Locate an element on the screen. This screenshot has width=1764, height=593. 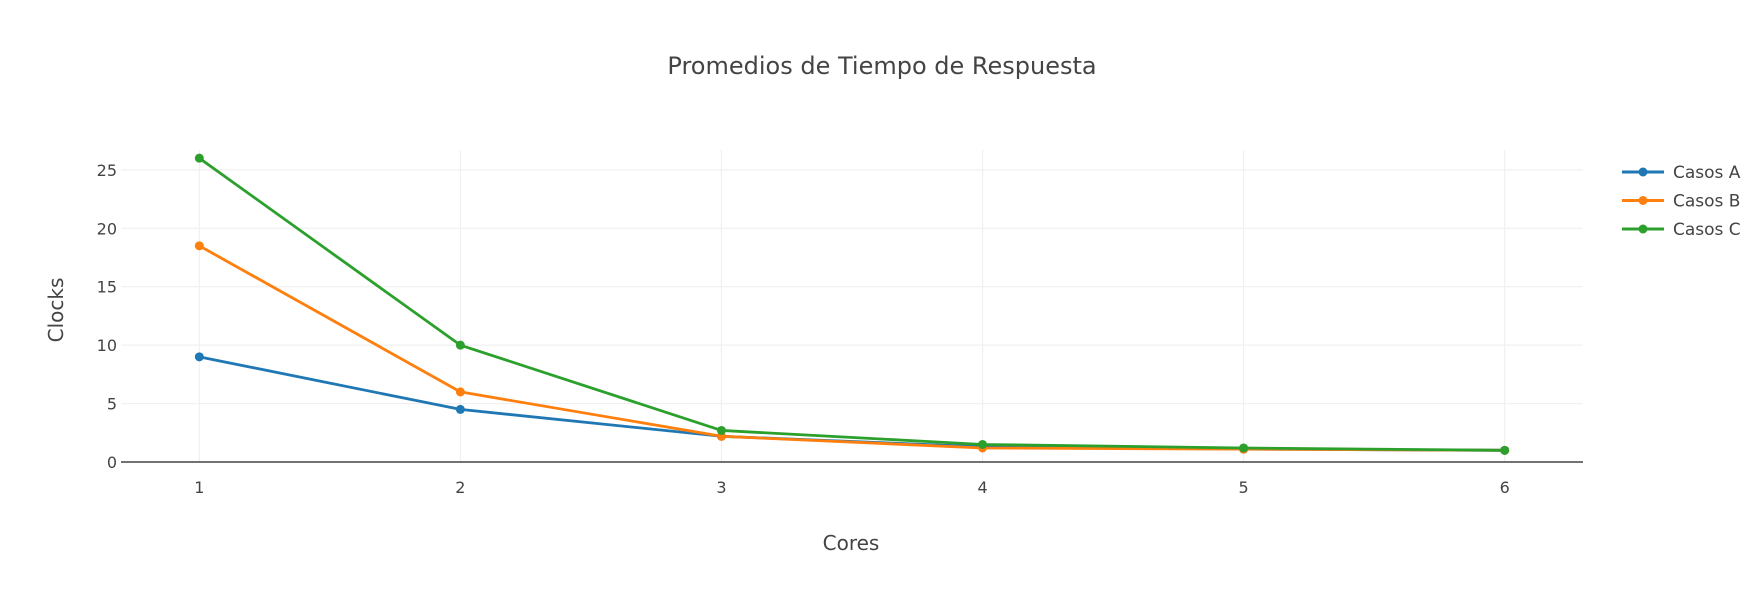
y-tick-label: 5 is located at coordinates (112, 404).